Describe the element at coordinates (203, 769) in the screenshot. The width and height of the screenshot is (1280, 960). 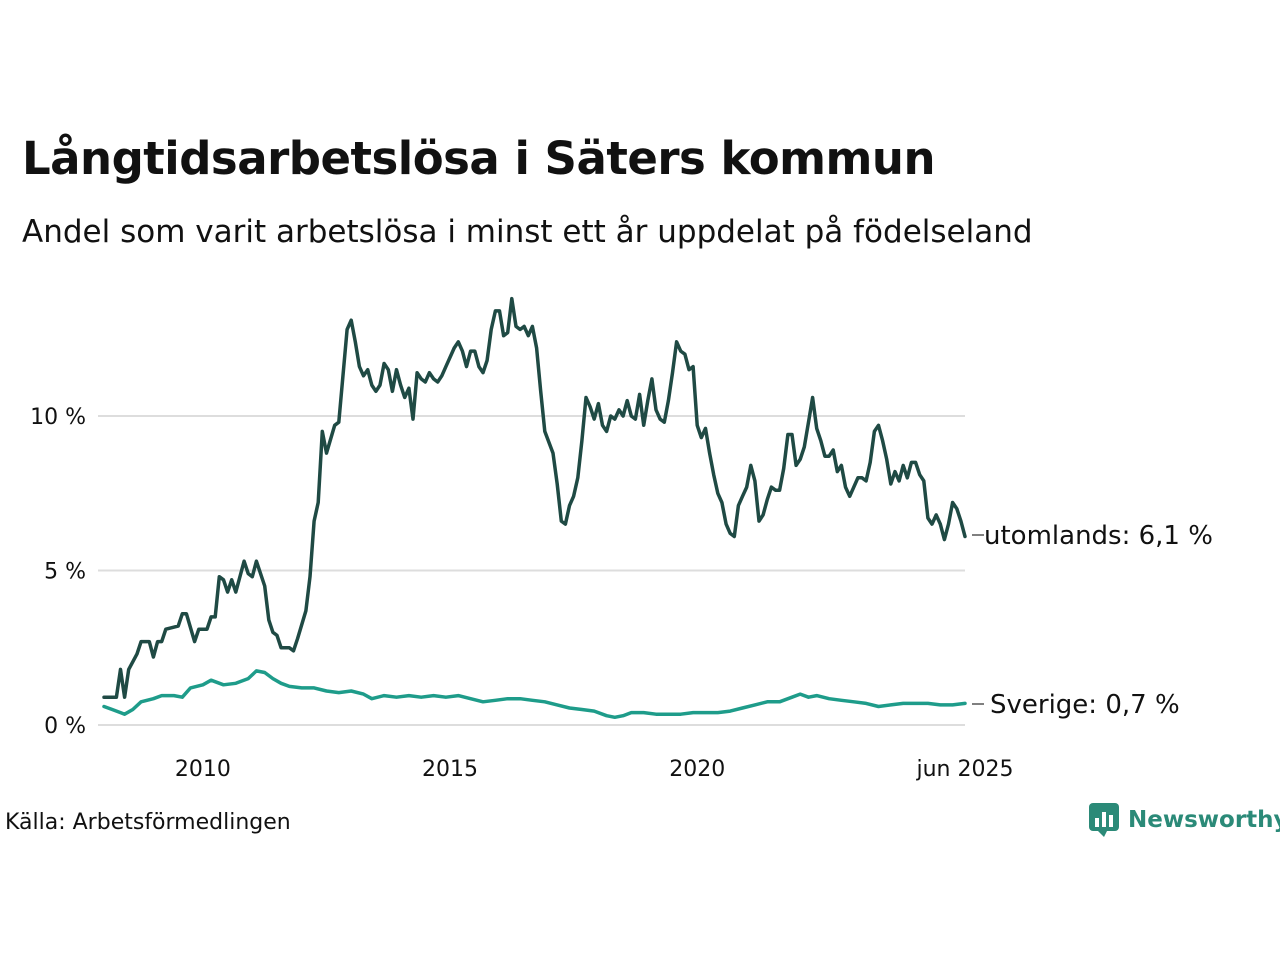
I see `x-tick-label: 2010` at that location.